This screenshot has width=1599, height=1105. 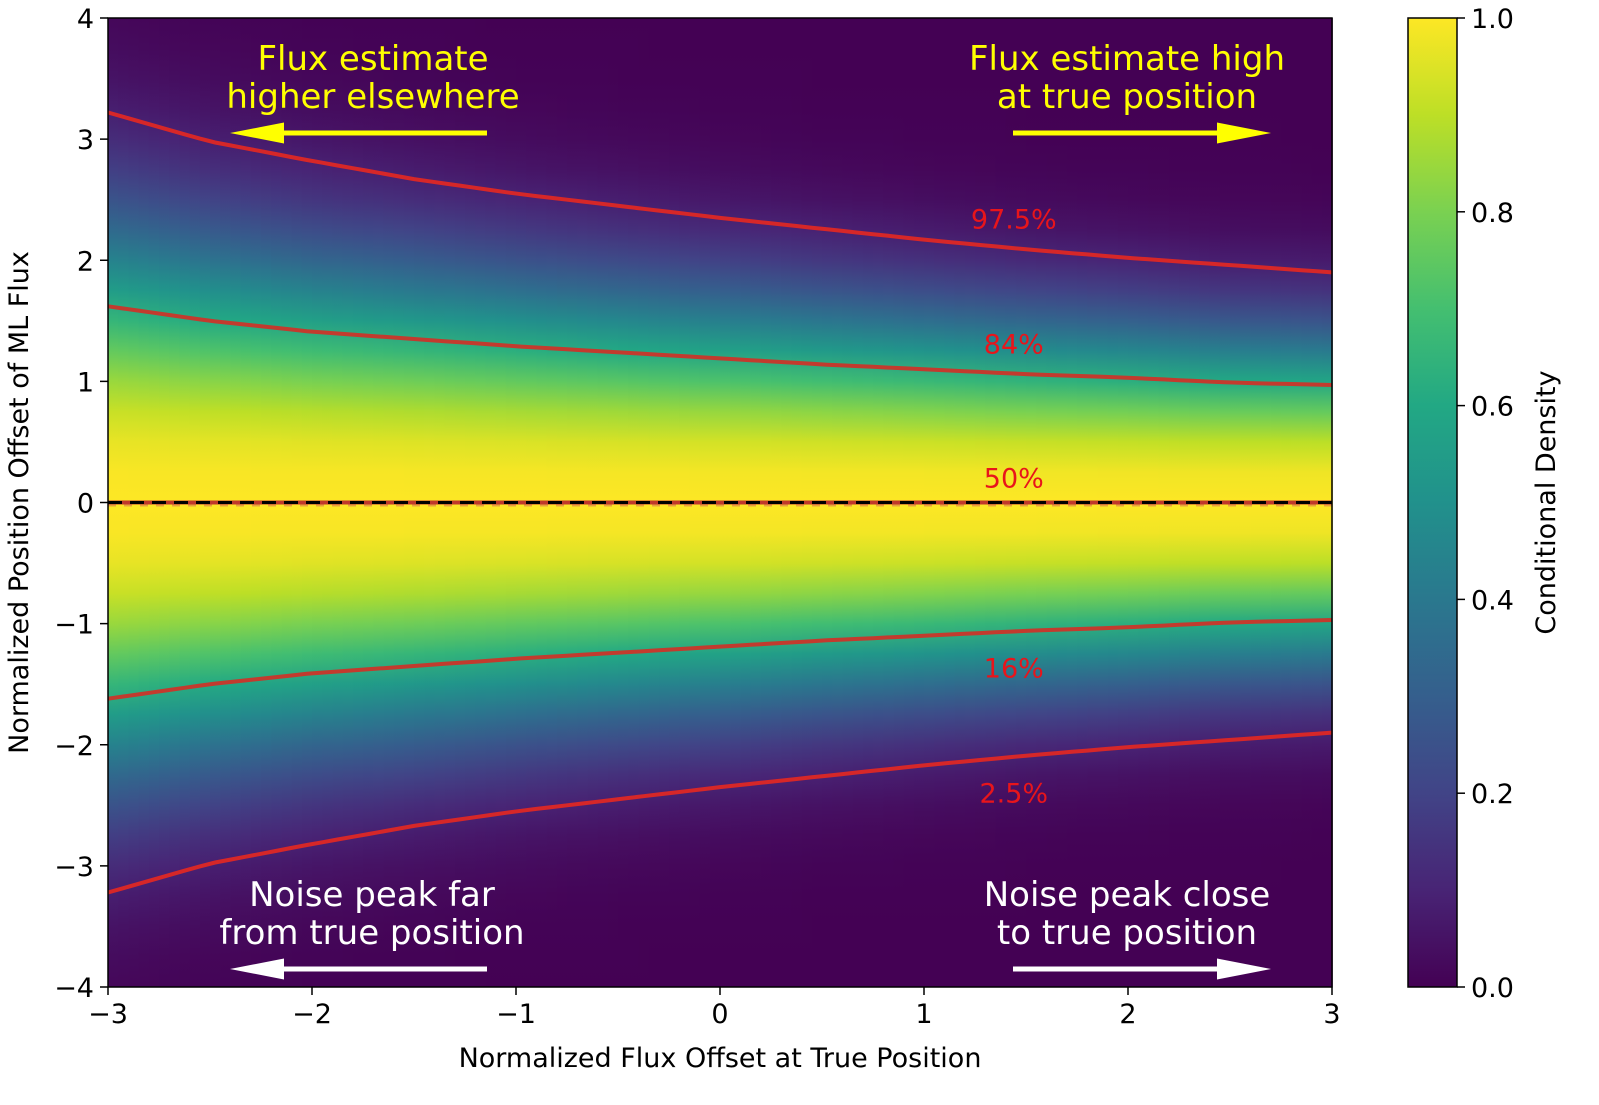 I want to click on y-tick-label: −2, so click(x=74, y=746).